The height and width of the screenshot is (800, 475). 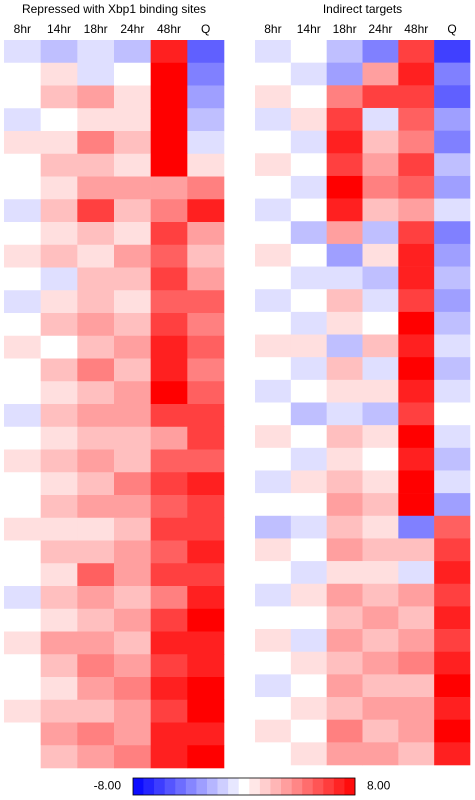 I want to click on colorbar-label: 8.00, so click(x=379, y=786).